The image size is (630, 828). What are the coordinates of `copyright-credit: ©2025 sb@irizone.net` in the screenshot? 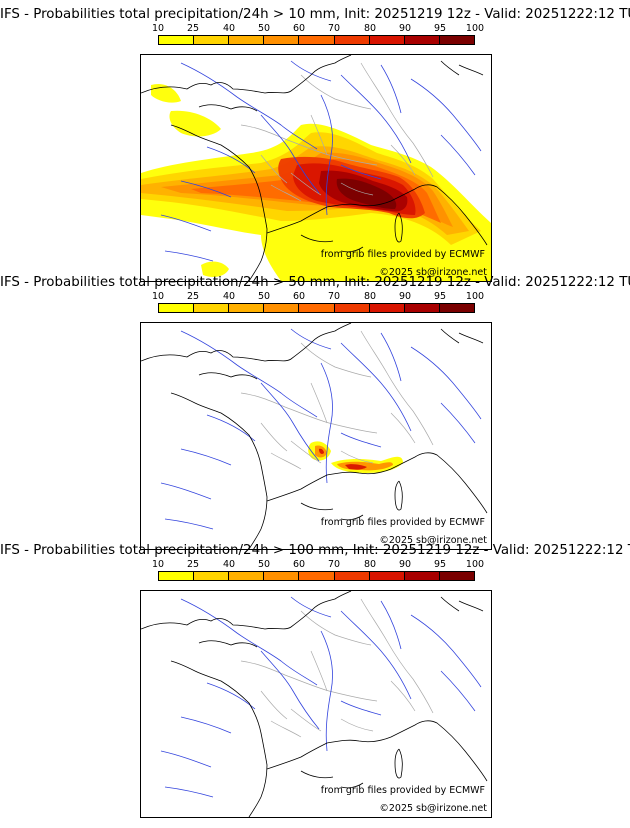 It's located at (433, 272).